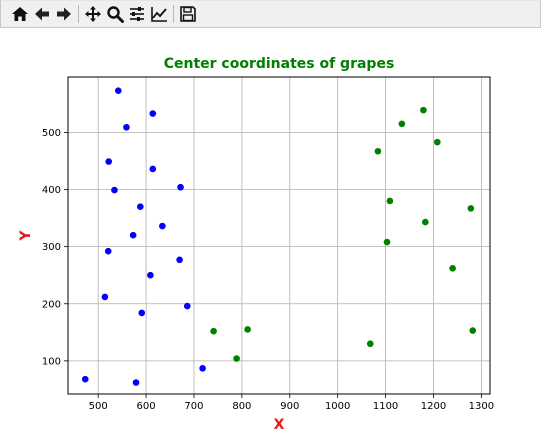 The image size is (543, 436). I want to click on zoom-icon, so click(115, 14).